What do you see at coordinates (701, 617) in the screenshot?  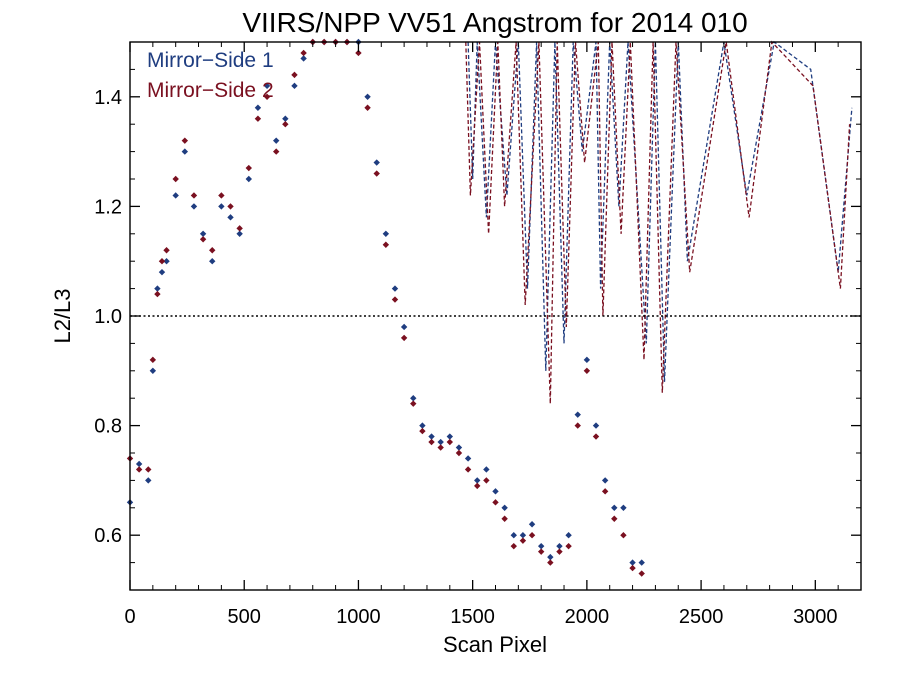 I see `x-tick-label: 2500` at bounding box center [701, 617].